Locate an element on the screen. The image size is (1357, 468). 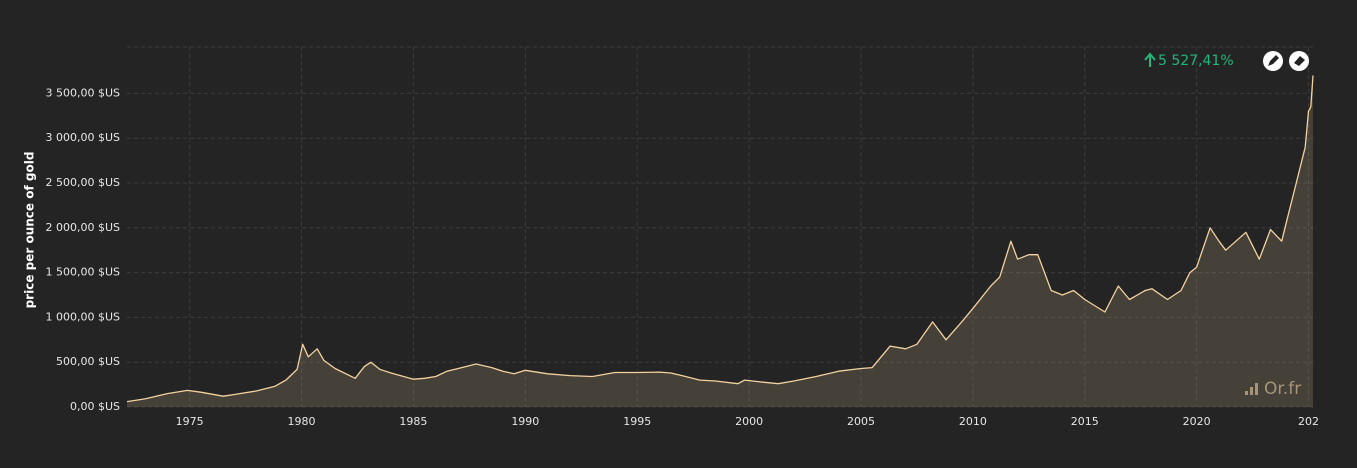
watermark: Or.fr is located at coordinates (1273, 389).